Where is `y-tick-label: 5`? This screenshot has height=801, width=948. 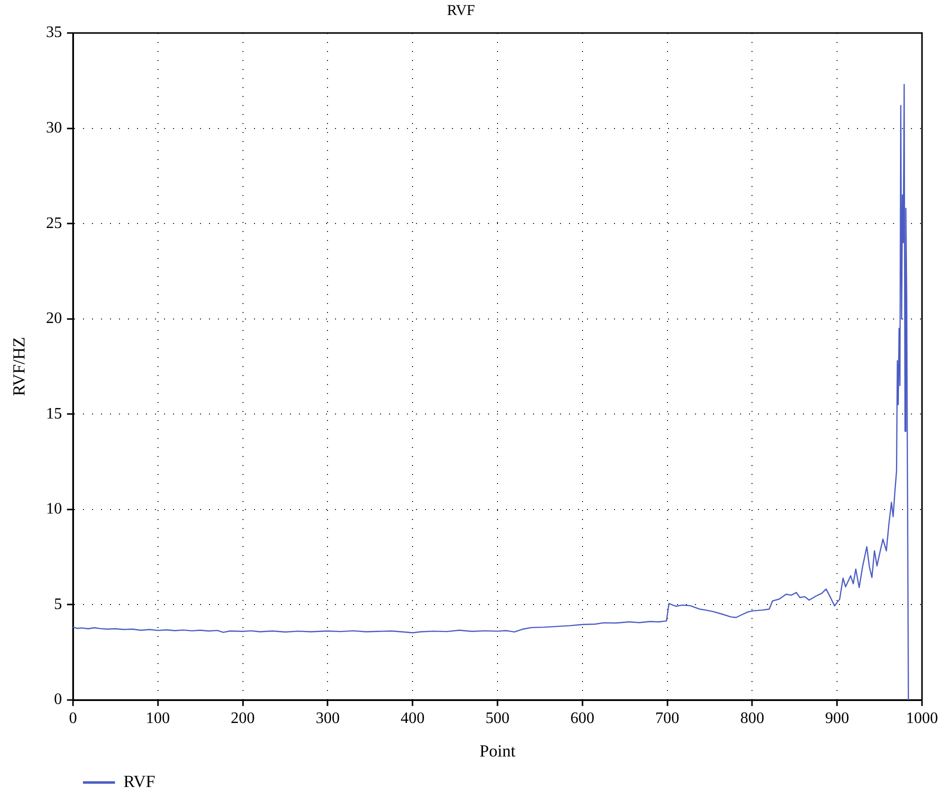 y-tick-label: 5 is located at coordinates (58, 604).